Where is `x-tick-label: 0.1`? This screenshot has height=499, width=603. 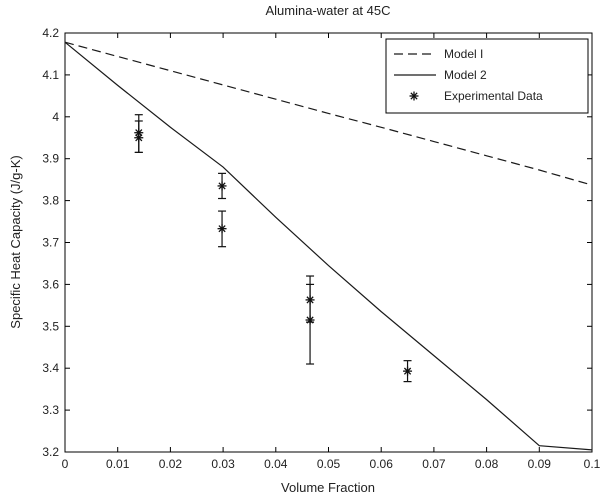
x-tick-label: 0.1 is located at coordinates (592, 464).